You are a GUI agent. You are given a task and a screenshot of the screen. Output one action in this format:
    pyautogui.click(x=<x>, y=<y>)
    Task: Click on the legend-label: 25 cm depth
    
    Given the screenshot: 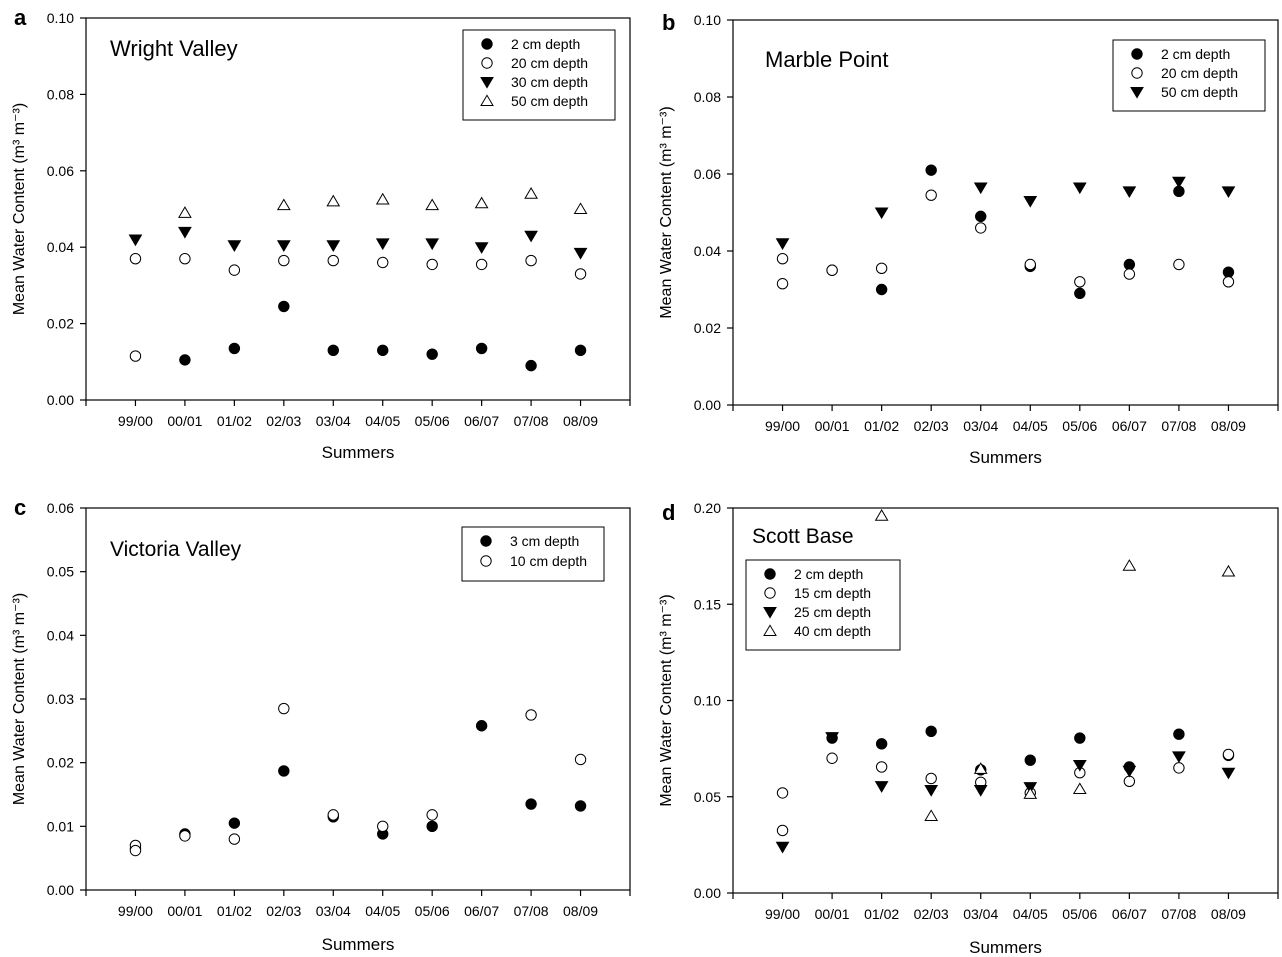 What is the action you would take?
    pyautogui.click(x=832, y=612)
    